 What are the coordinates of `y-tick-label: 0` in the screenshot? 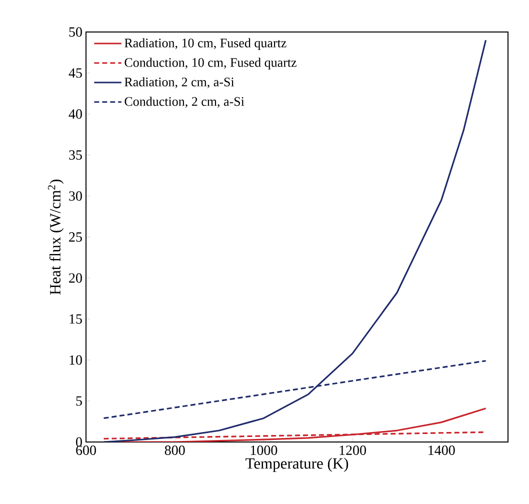 It's located at (79, 442).